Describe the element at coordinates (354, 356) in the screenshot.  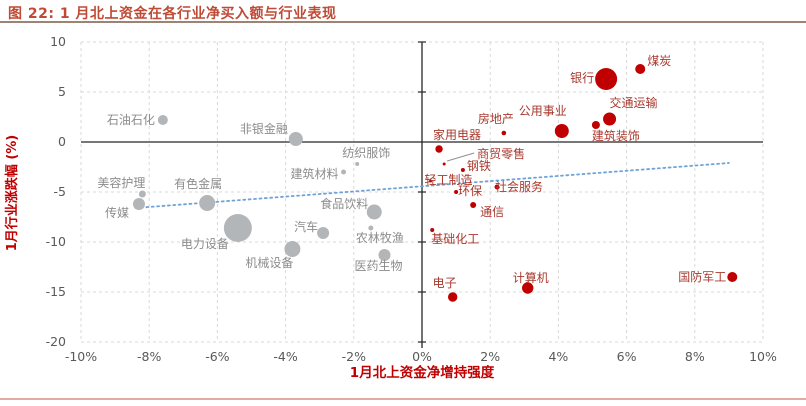
I see `x-tick-label: -2%` at that location.